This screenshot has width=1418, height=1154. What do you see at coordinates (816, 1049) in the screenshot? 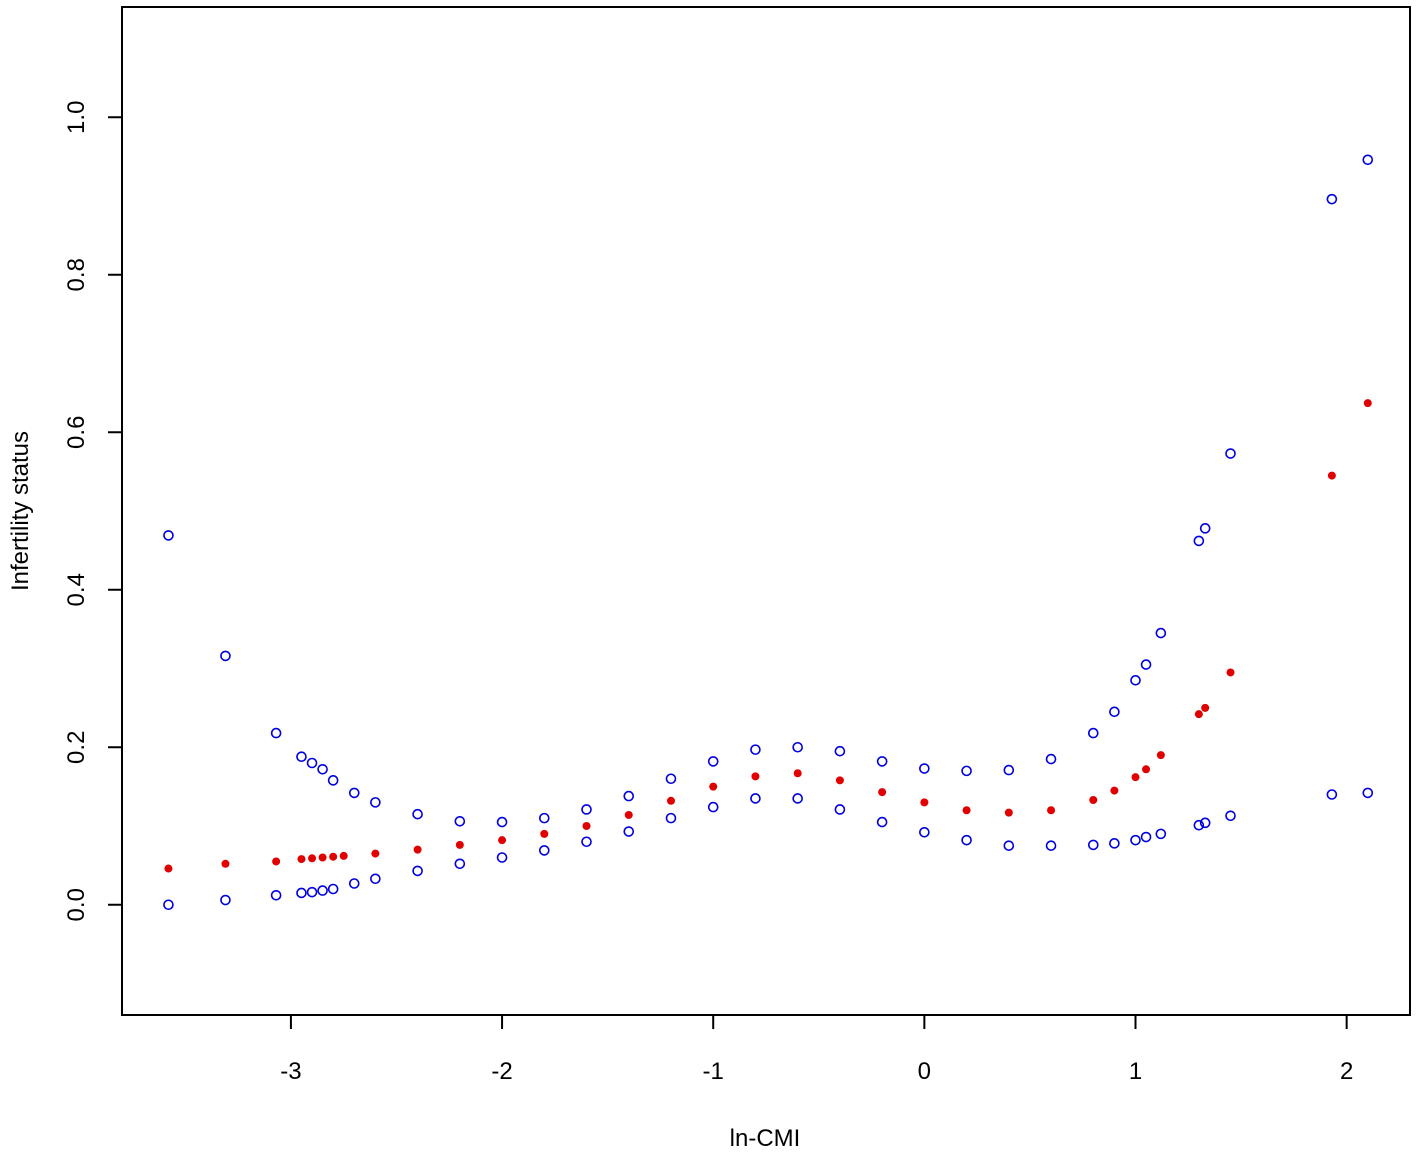
I see `x-axis: -3 -2 -1 0 1 2` at bounding box center [816, 1049].